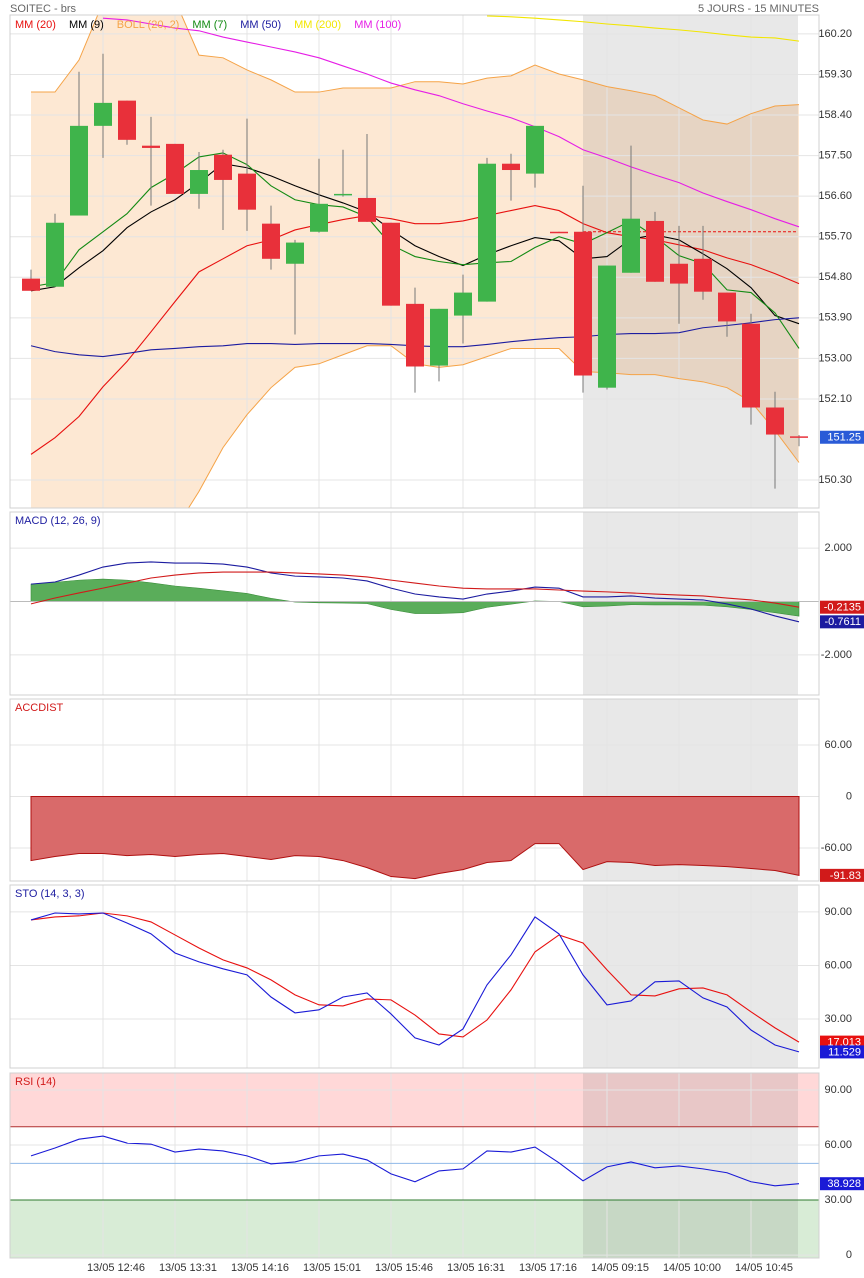  I want to click on x-tick-label: 14/05 10:45, so click(764, 1268).